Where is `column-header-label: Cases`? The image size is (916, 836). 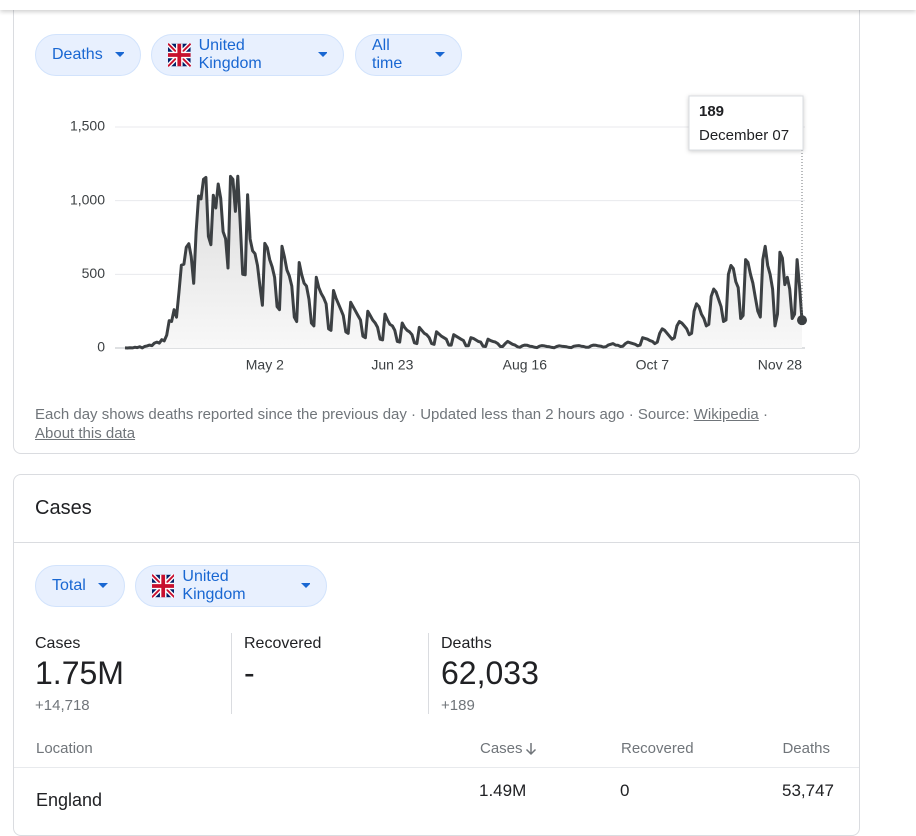
column-header-label: Cases is located at coordinates (501, 748).